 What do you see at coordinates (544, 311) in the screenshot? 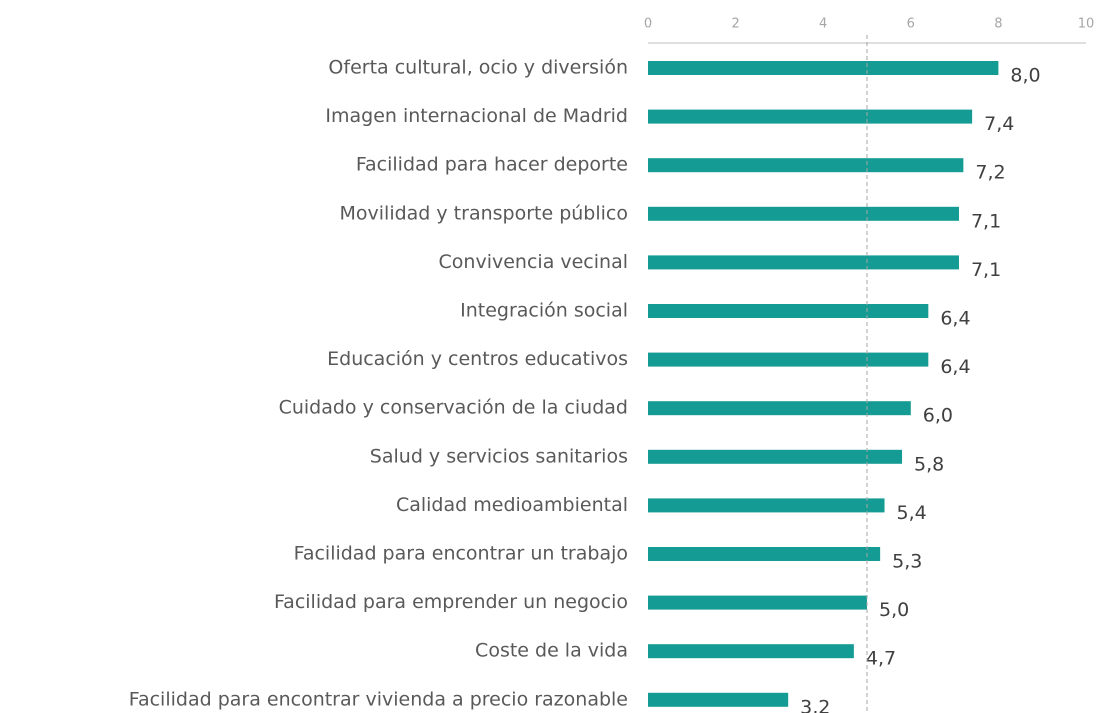
I see `category-label: Integración social` at bounding box center [544, 311].